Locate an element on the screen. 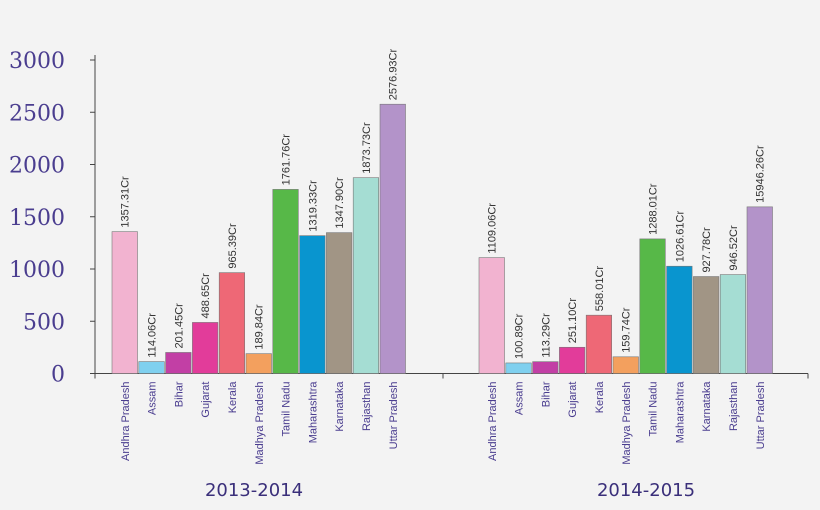 This screenshot has height=510, width=820. group-label: 2014-2015 is located at coordinates (646, 490).